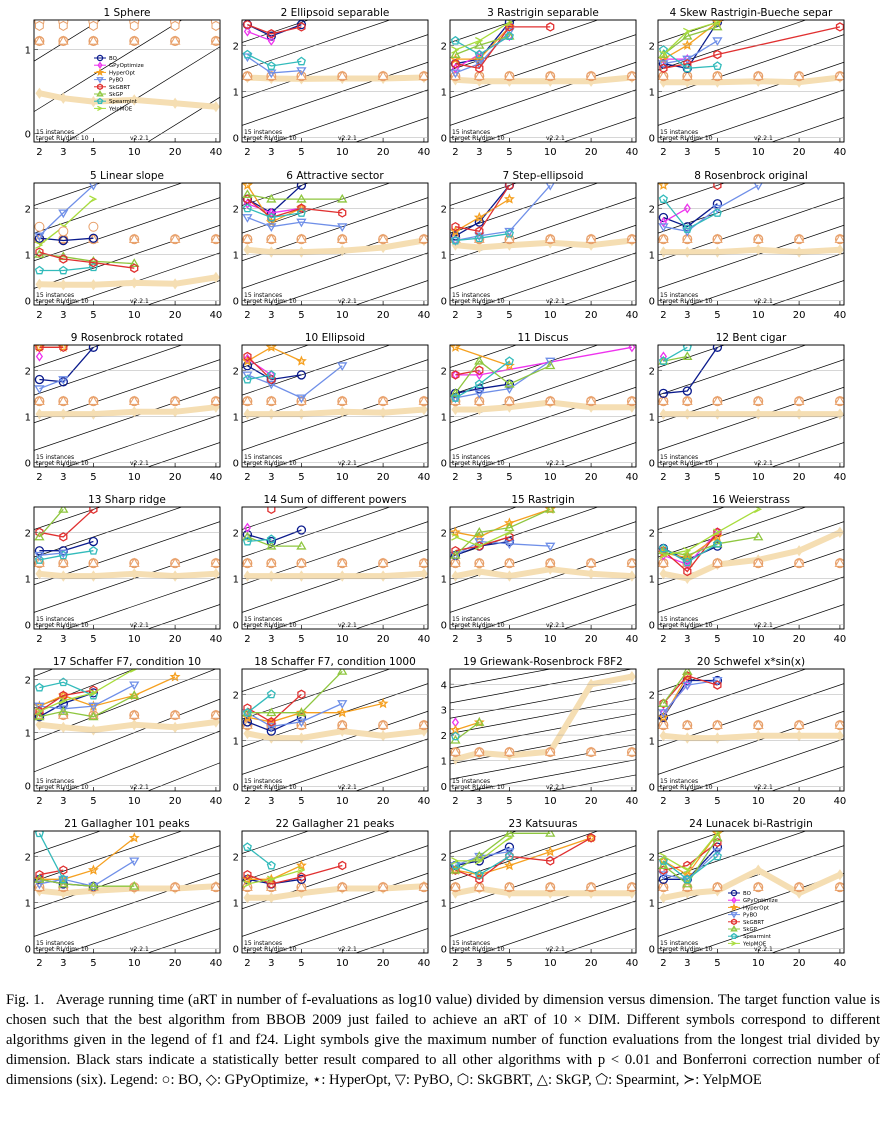  What do you see at coordinates (751, 500) in the screenshot?
I see `panel-title: 16 Weierstrass` at bounding box center [751, 500].